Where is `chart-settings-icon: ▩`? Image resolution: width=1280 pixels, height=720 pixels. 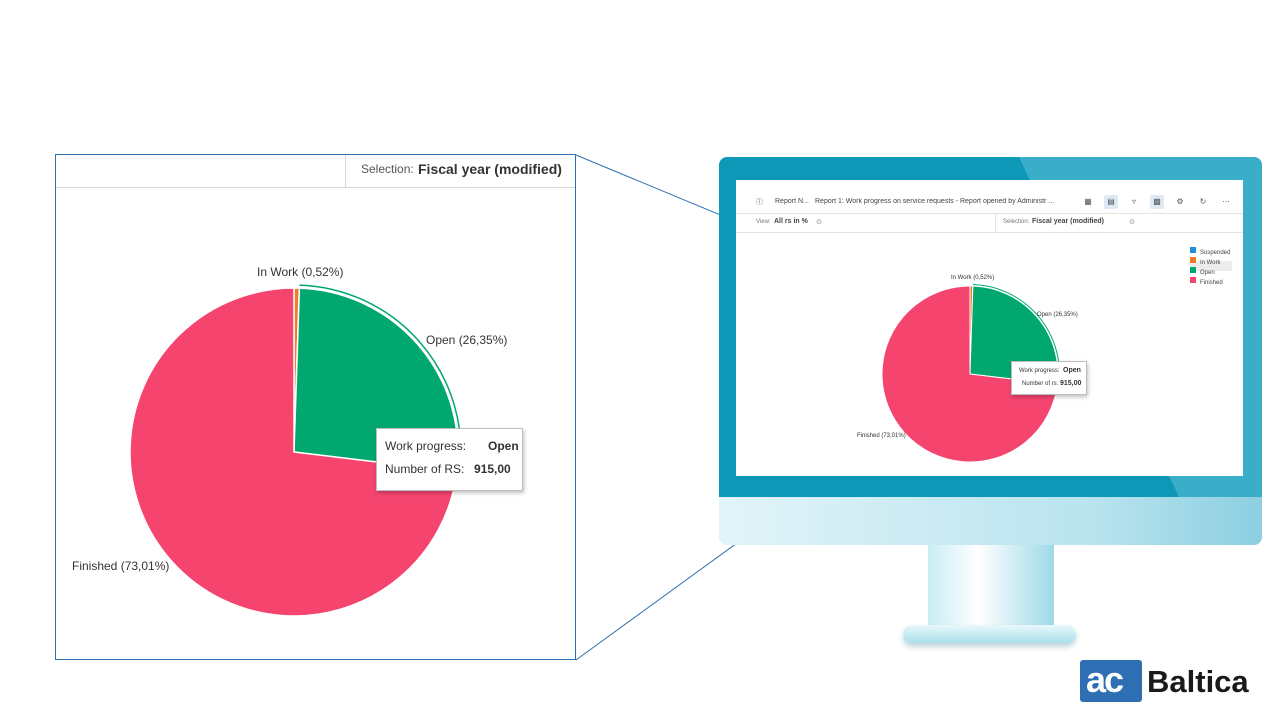 chart-settings-icon: ▩ is located at coordinates (1157, 202).